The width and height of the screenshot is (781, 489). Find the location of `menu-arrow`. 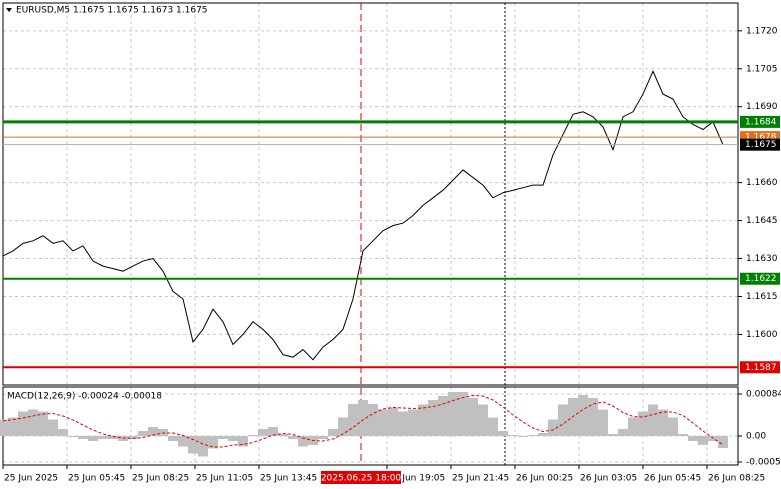

menu-arrow is located at coordinates (9, 10).